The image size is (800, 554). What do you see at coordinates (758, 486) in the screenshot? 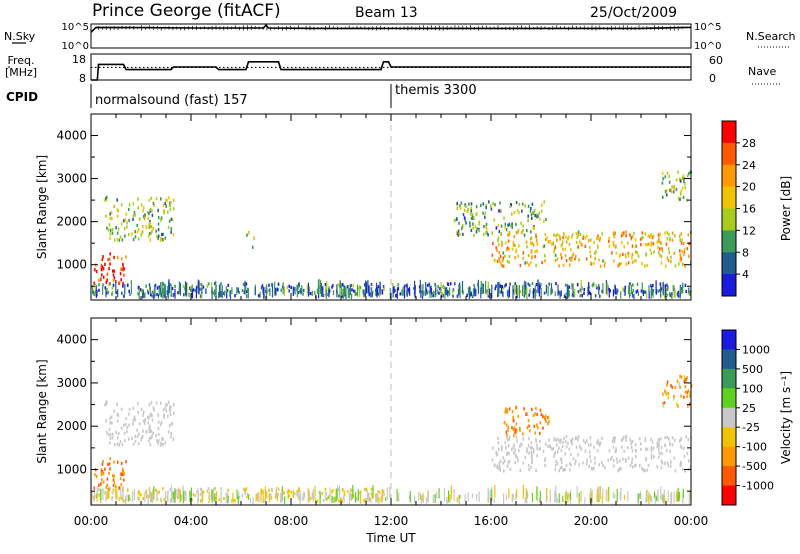
I see `velocity-colorbar-tick-label: -1000` at bounding box center [758, 486].